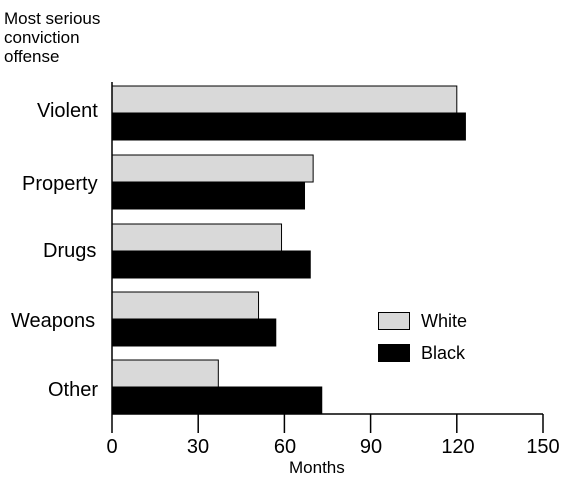  What do you see at coordinates (458, 447) in the screenshot?
I see `x-tick-label: 120` at bounding box center [458, 447].